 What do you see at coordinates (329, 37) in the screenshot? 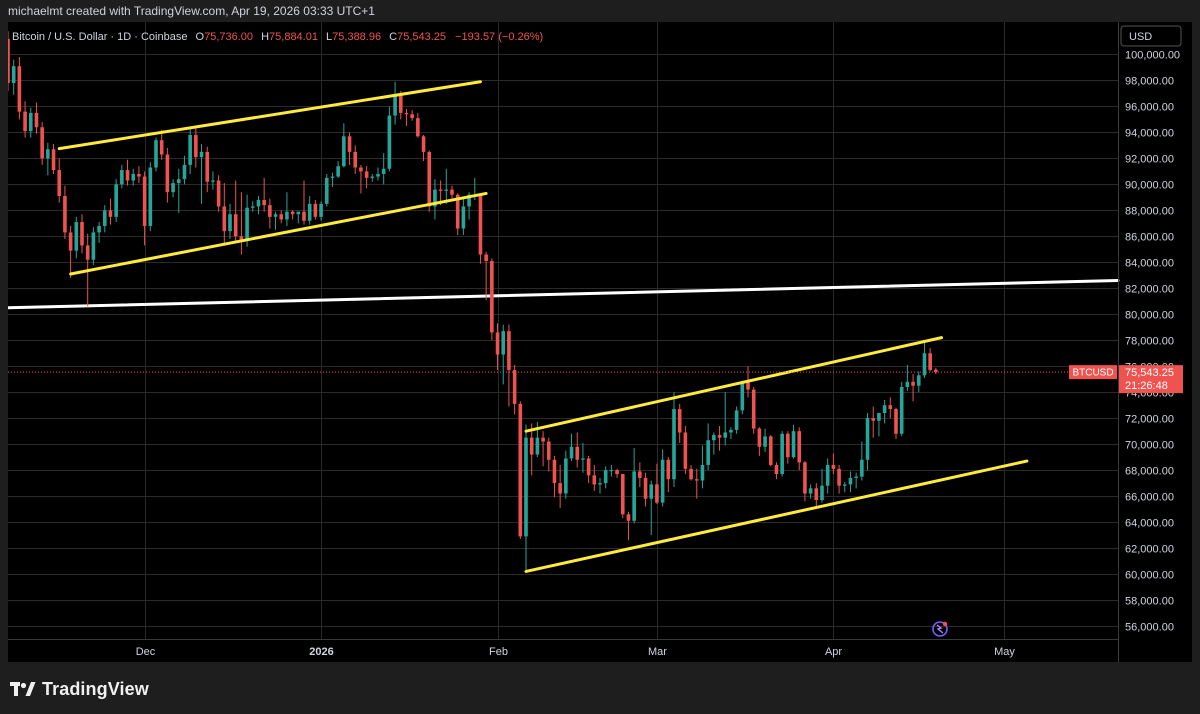
I see `low-label: L` at bounding box center [329, 37].